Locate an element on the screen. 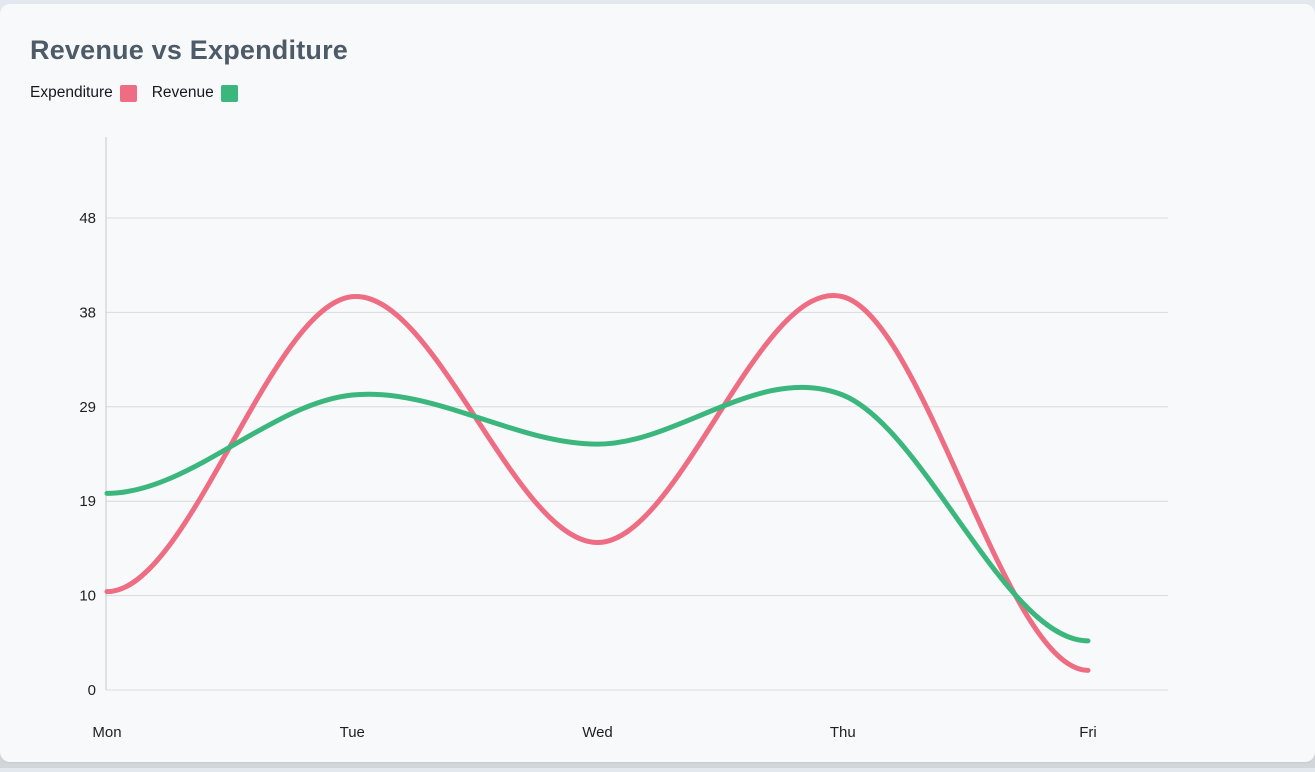 The width and height of the screenshot is (1315, 772). legend: Expenditure Revenue is located at coordinates (134, 93).